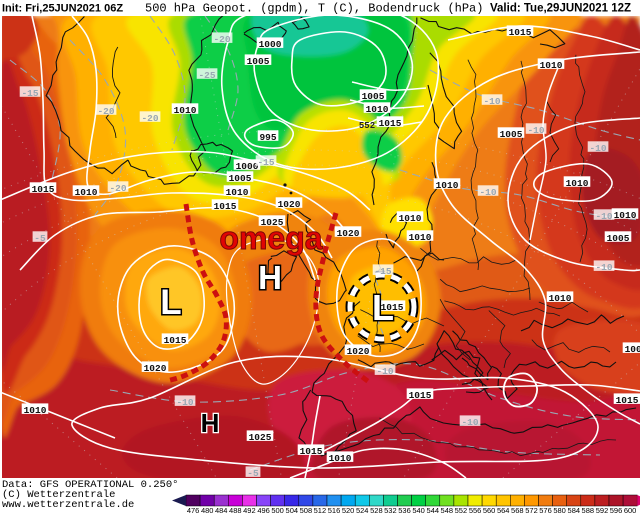 This screenshot has height=518, width=640. What do you see at coordinates (193, 510) in the screenshot?
I see `svg-text: 476` at bounding box center [193, 510].